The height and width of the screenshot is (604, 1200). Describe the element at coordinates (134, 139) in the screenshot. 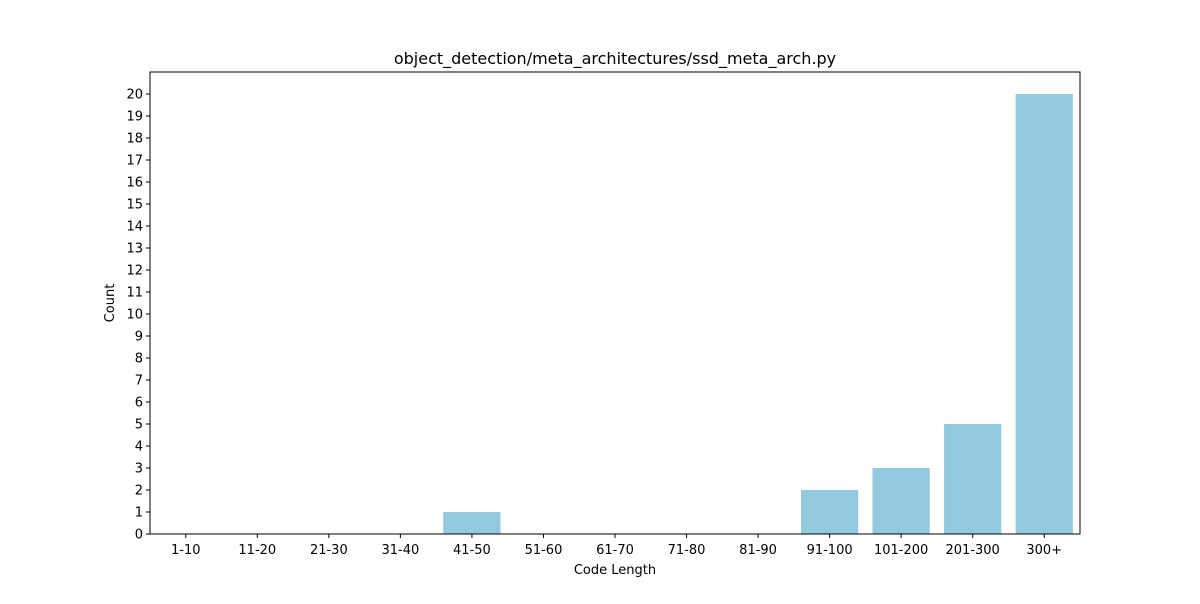

I see `y-tick-label: 18` at that location.